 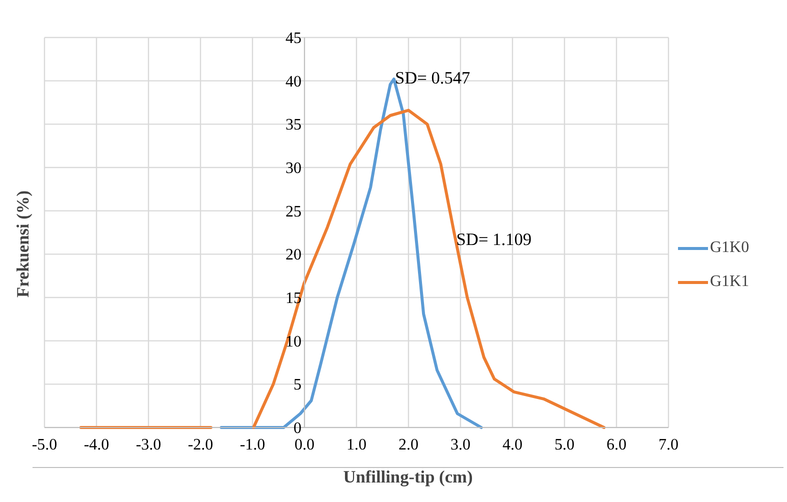 What do you see at coordinates (298, 428) in the screenshot?
I see `y-tick-label: 0` at bounding box center [298, 428].